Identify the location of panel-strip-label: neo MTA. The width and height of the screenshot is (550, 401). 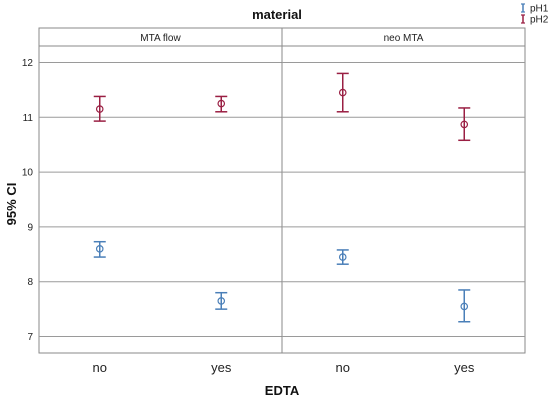
(404, 38).